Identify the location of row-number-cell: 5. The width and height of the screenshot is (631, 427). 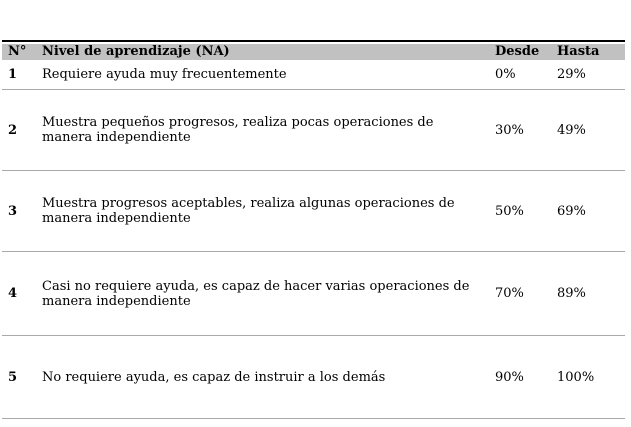
(21, 377).